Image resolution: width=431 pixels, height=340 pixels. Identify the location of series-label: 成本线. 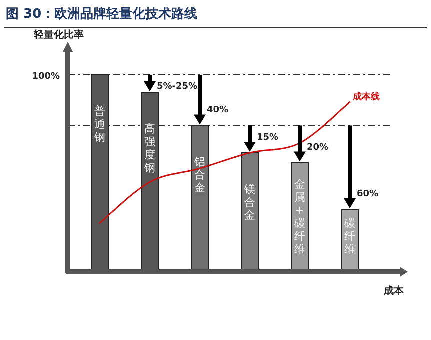
(366, 96).